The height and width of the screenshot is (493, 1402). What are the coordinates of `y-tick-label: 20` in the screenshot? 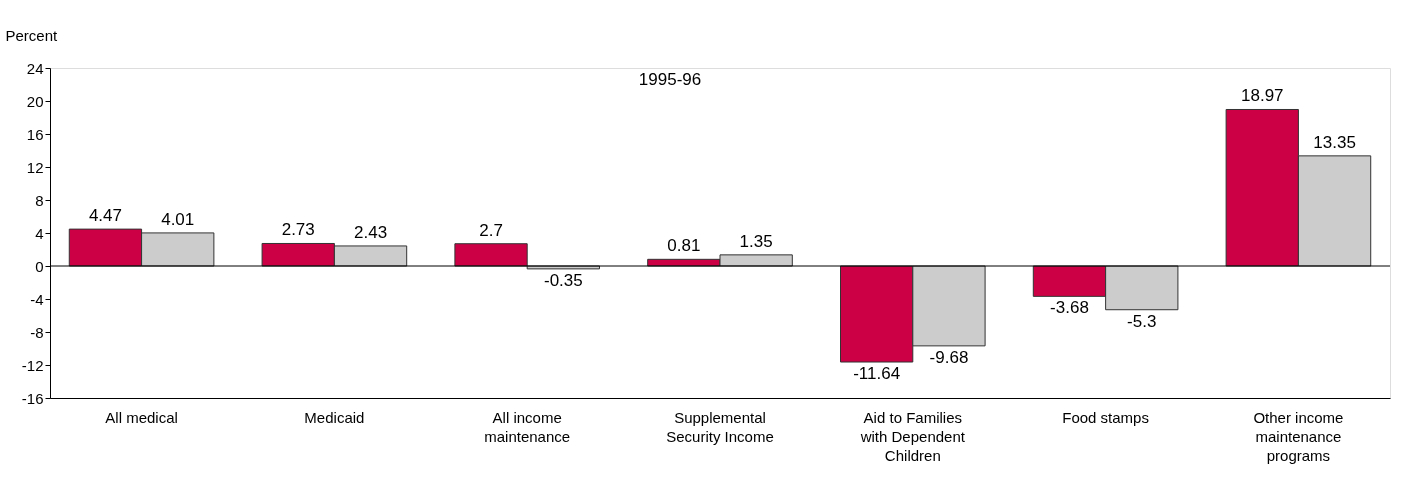 It's located at (35, 101).